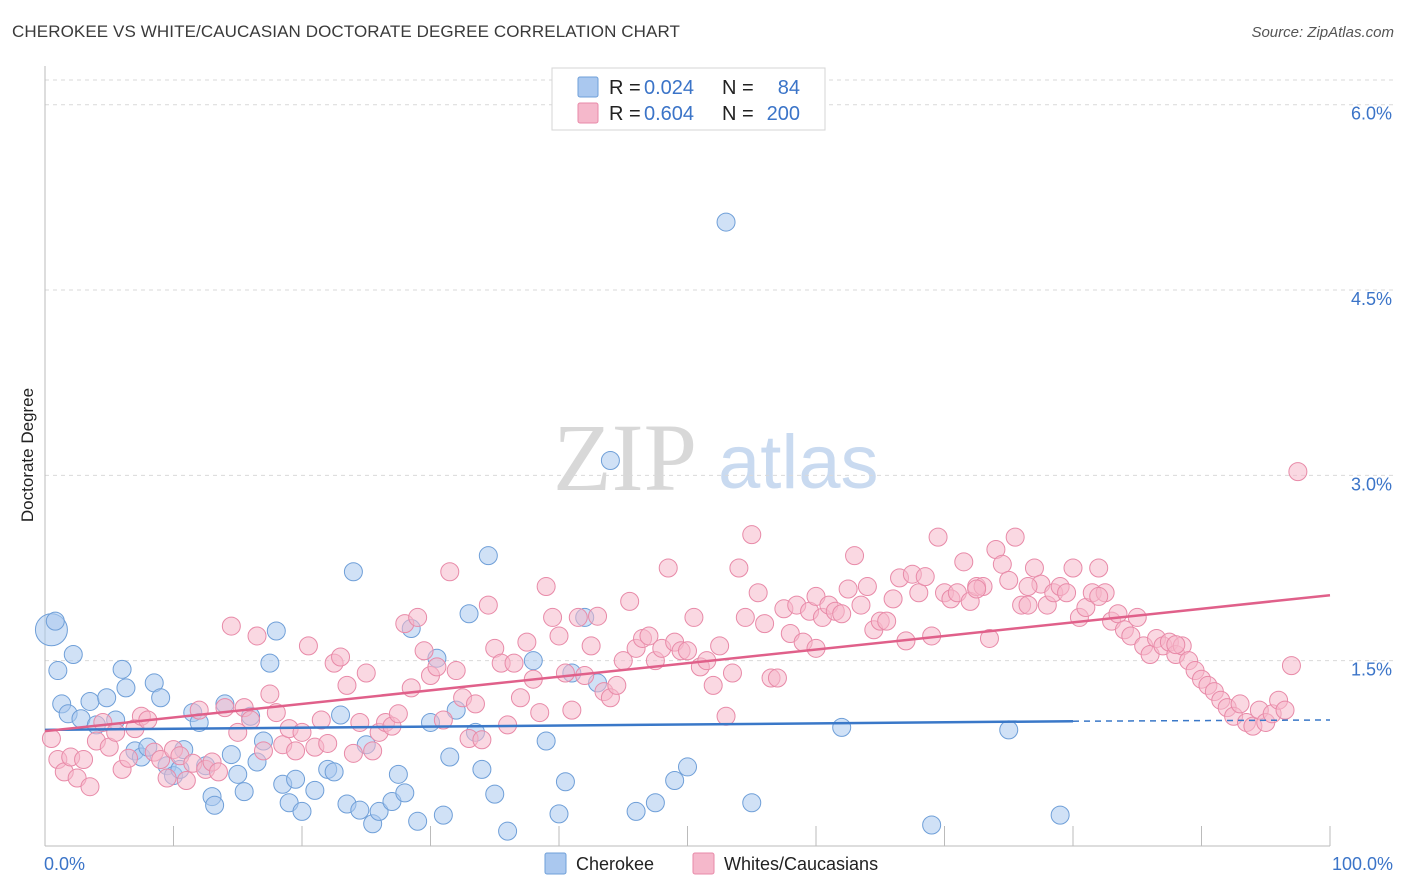  What do you see at coordinates (555, 863) in the screenshot?
I see `series-legend-swatch-cherokee` at bounding box center [555, 863].